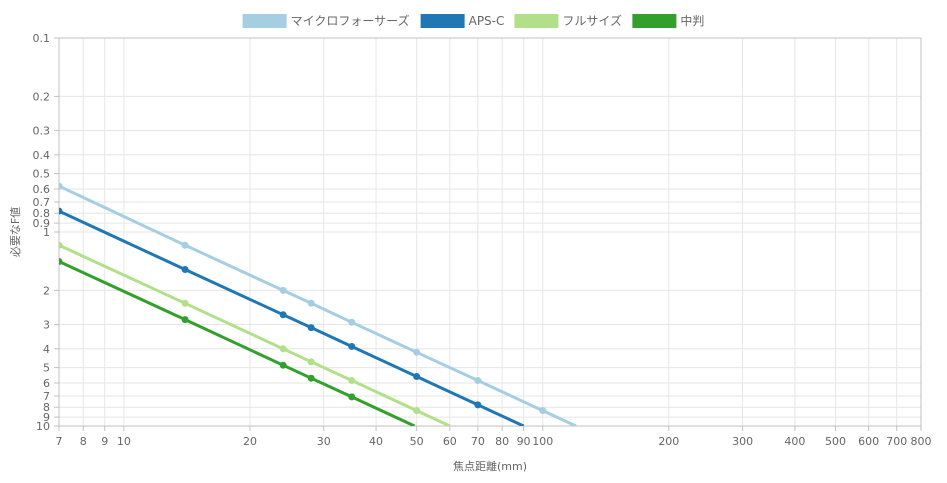 Image resolution: width=947 pixels, height=483 pixels. I want to click on legend-label: マイクロフォーサーズ, so click(350, 20).